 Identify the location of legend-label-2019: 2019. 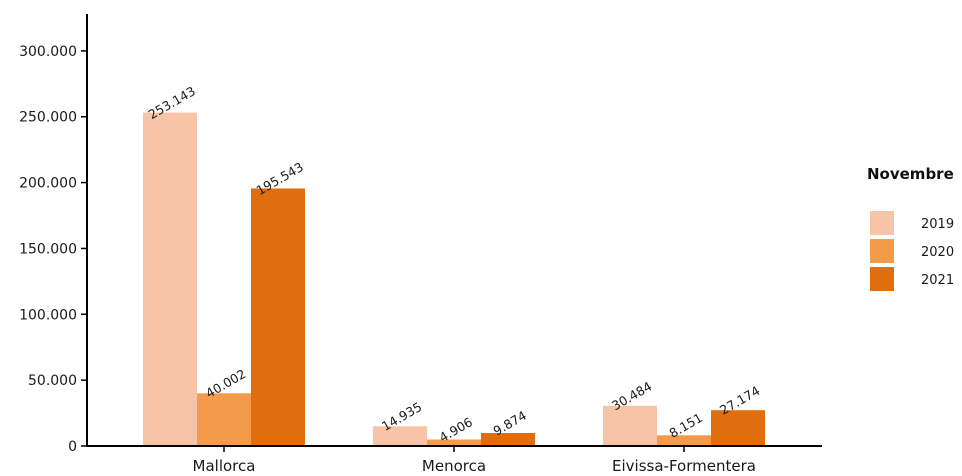
(937, 224).